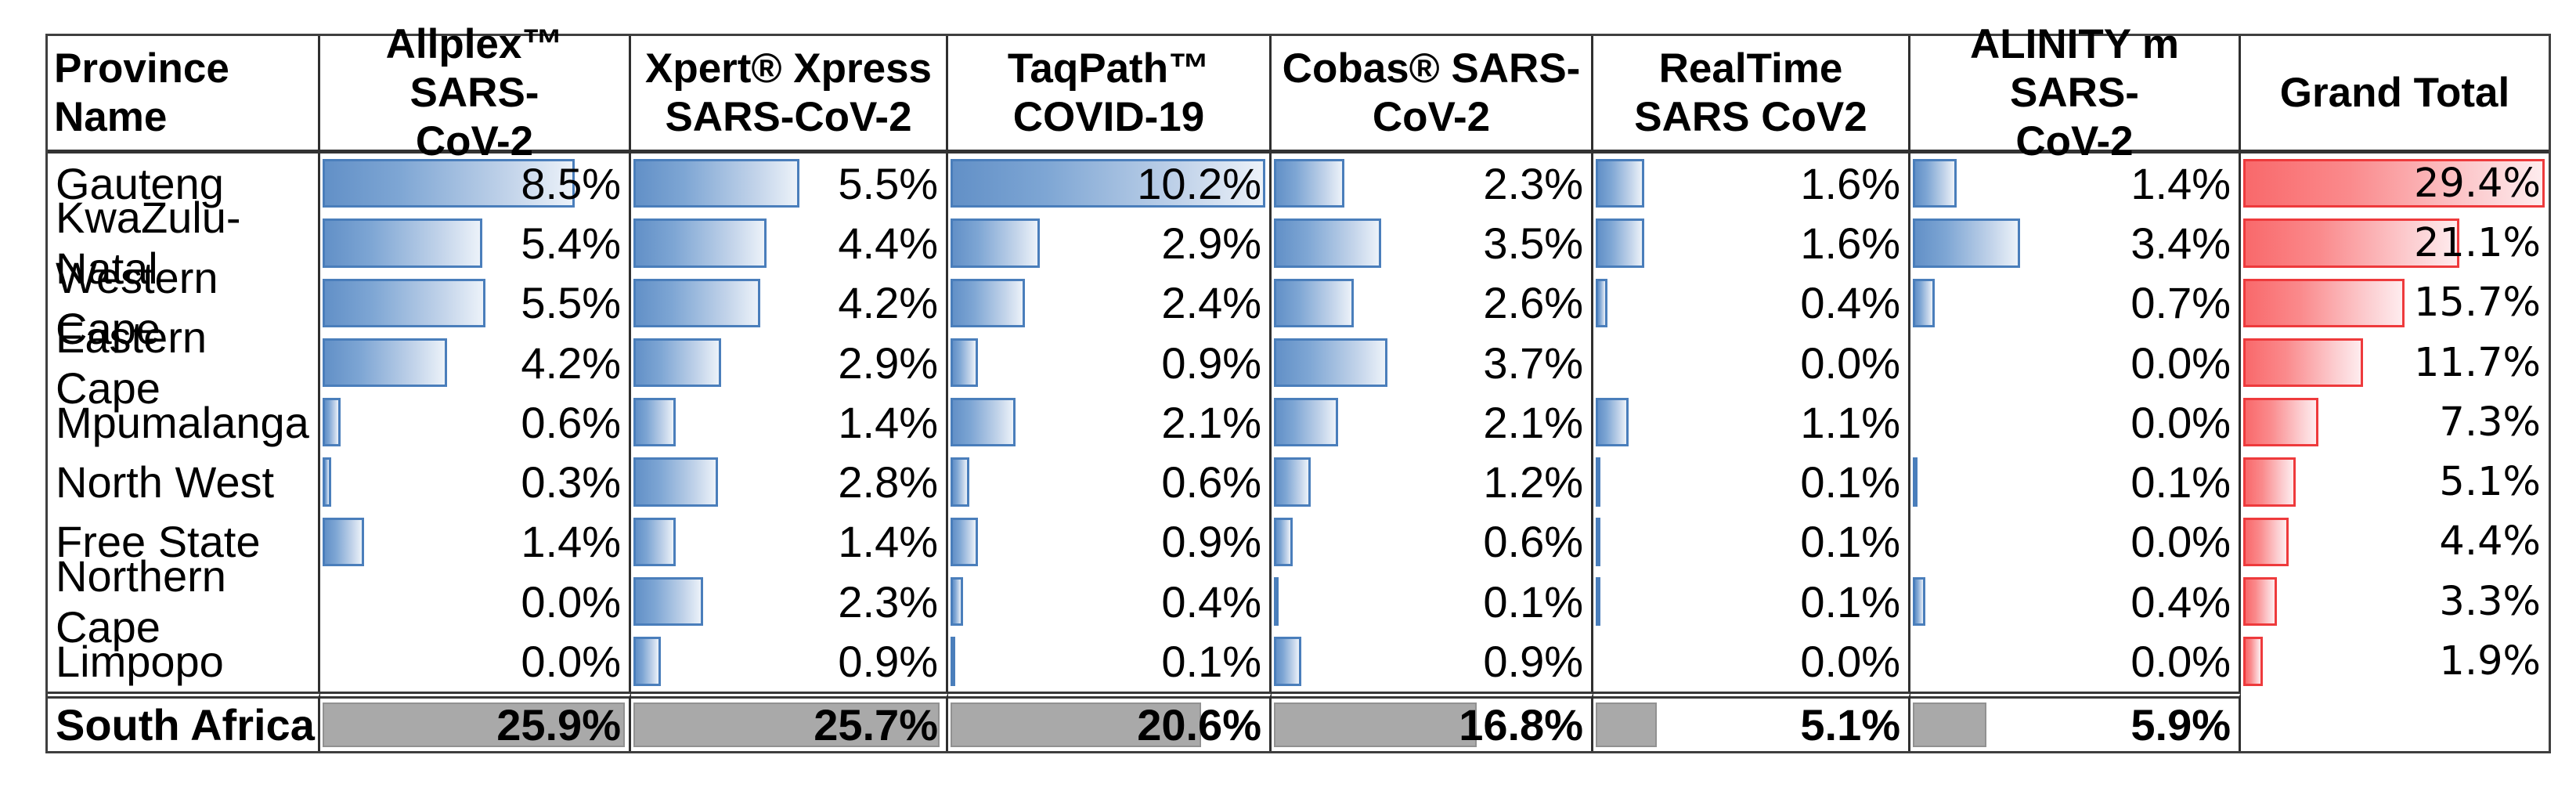  What do you see at coordinates (1533, 303) in the screenshot?
I see `value-label: 2.6%` at bounding box center [1533, 303].